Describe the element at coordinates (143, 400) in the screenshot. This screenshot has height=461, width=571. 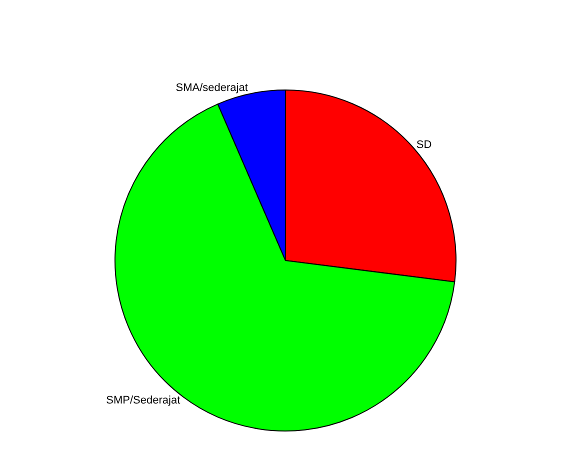
I see `slice-label: SMP/Sederajat` at that location.